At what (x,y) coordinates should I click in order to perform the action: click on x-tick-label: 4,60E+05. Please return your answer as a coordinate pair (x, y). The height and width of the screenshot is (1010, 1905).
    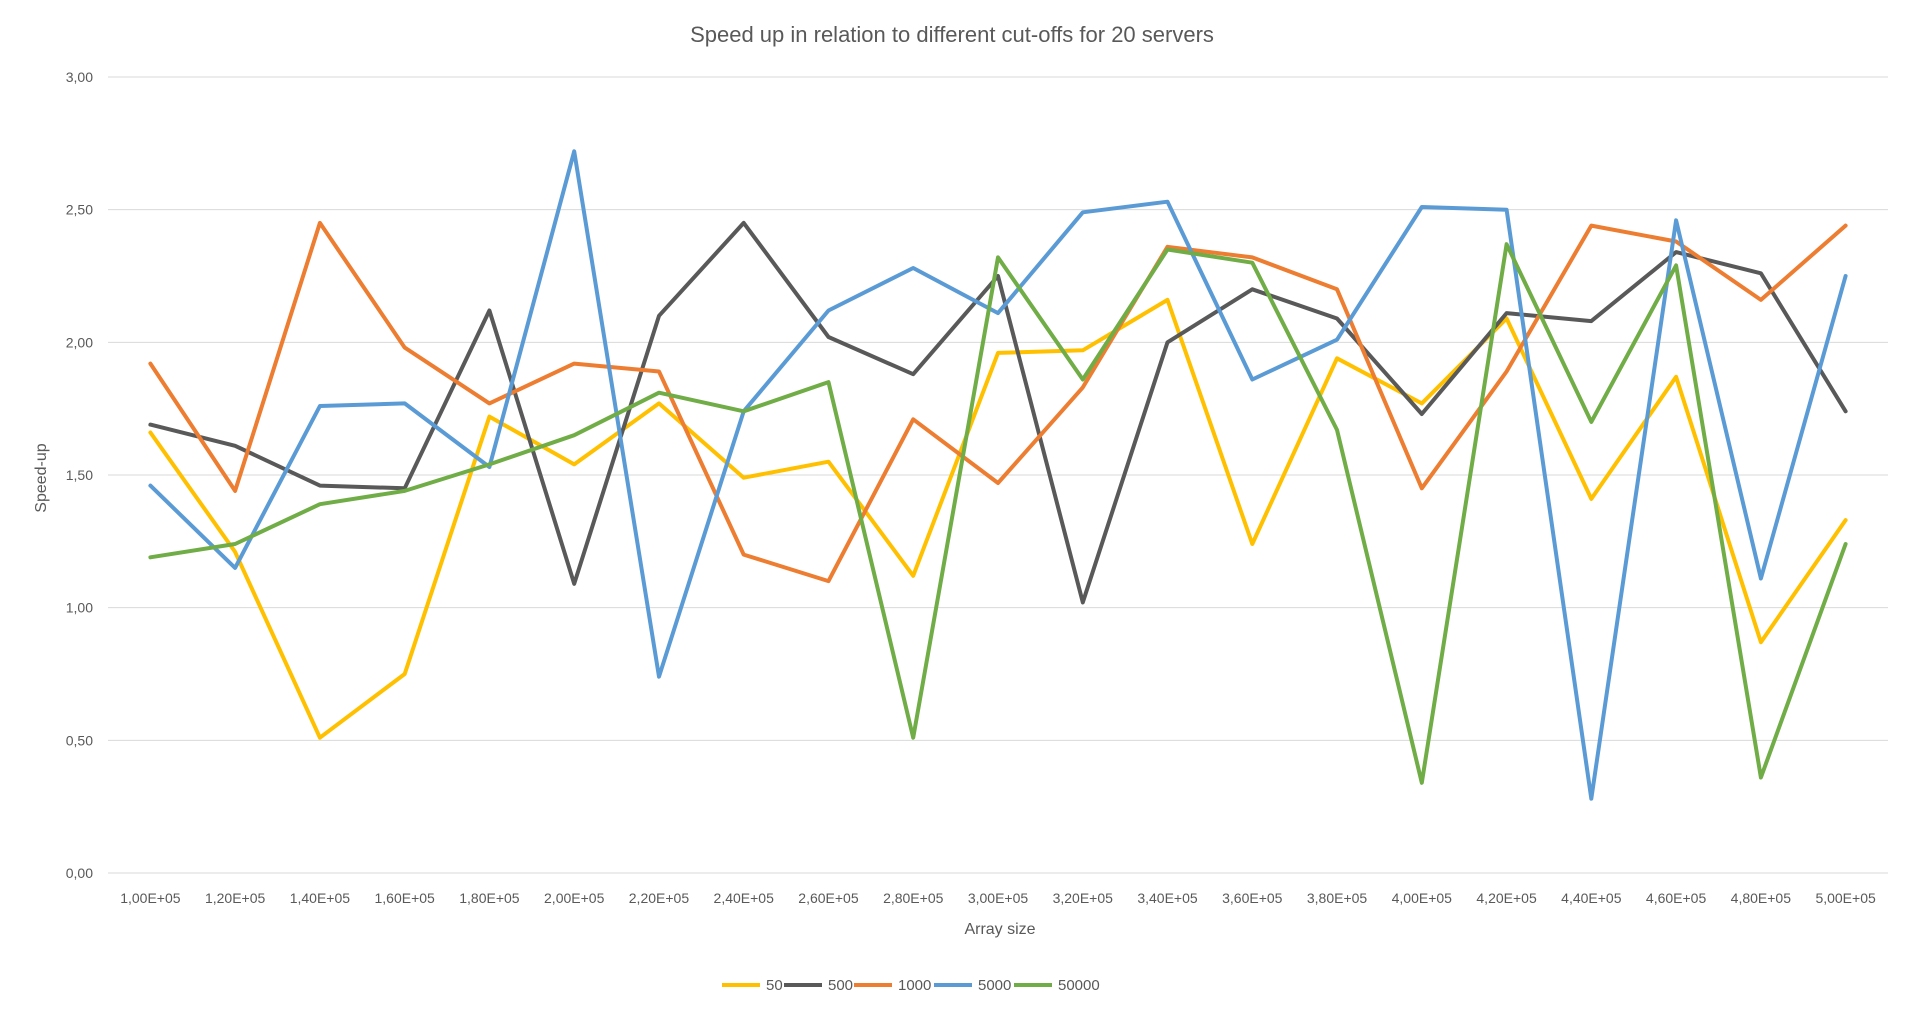
    Looking at the image, I should click on (1676, 898).